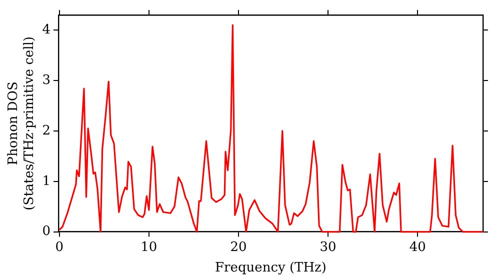  Describe the element at coordinates (46, 181) in the screenshot. I see `y-tick-label: 1` at that location.